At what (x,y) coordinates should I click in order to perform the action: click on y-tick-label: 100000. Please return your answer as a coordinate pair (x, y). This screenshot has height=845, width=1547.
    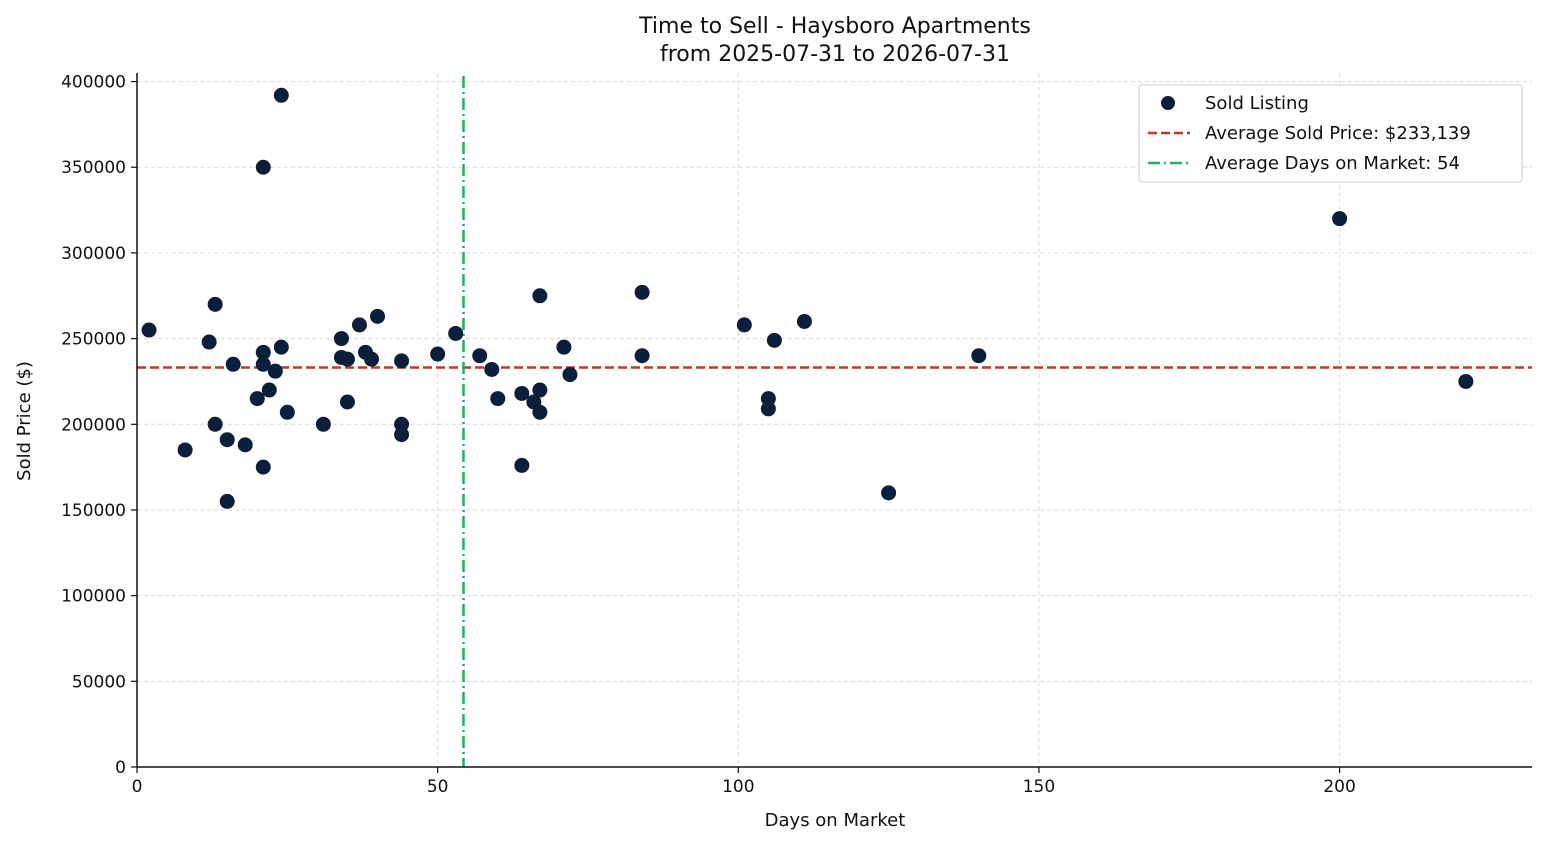
    Looking at the image, I should click on (93, 597).